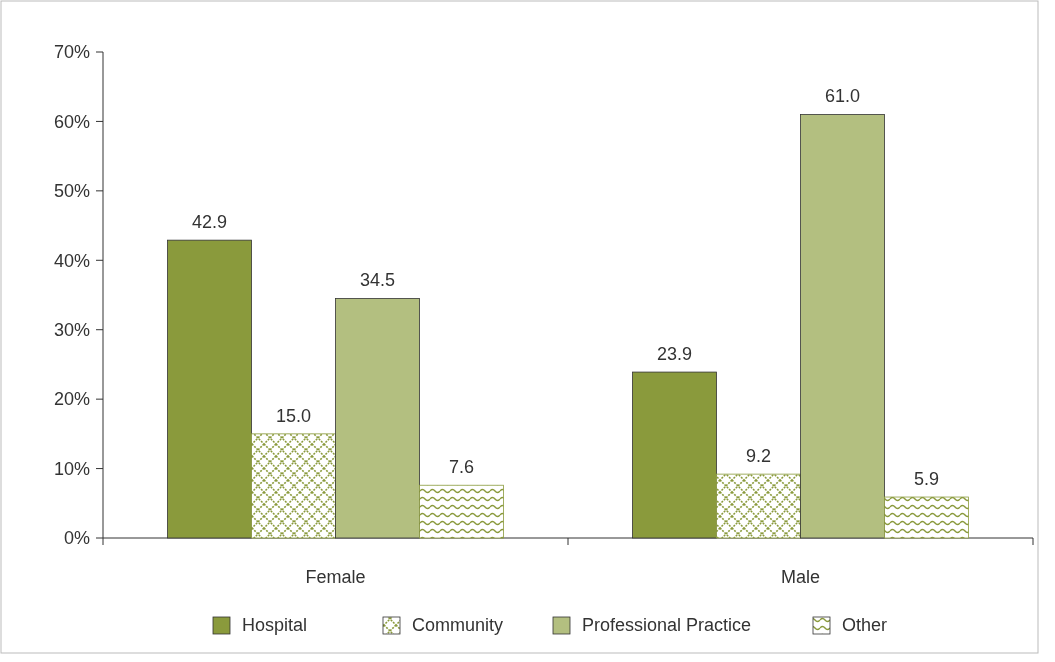 The width and height of the screenshot is (1055, 662). I want to click on data-label: 7.6, so click(461, 467).